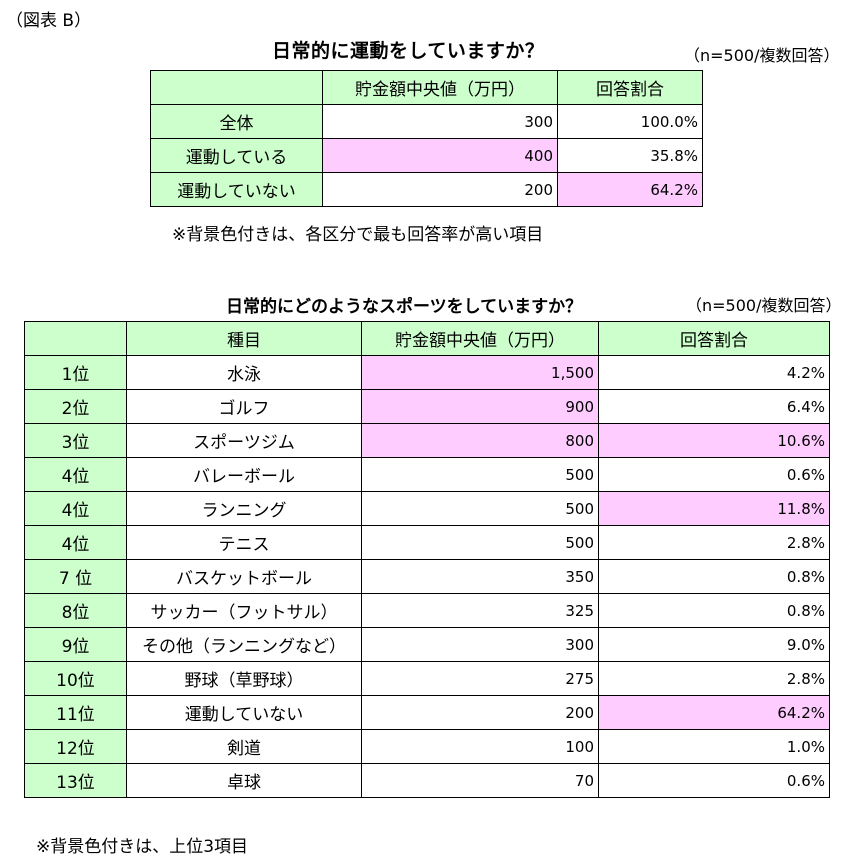  What do you see at coordinates (480, 746) in the screenshot?
I see `median-value: 100` at bounding box center [480, 746].